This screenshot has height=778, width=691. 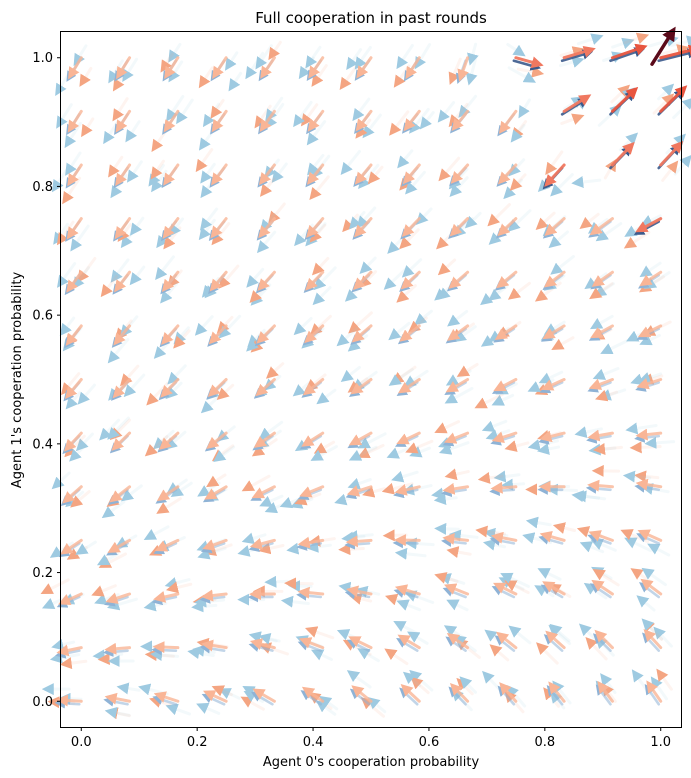 What do you see at coordinates (371, 738) in the screenshot?
I see `x-axis: 0.0 0.2 0.4 0.6 0.8 1.0` at bounding box center [371, 738].